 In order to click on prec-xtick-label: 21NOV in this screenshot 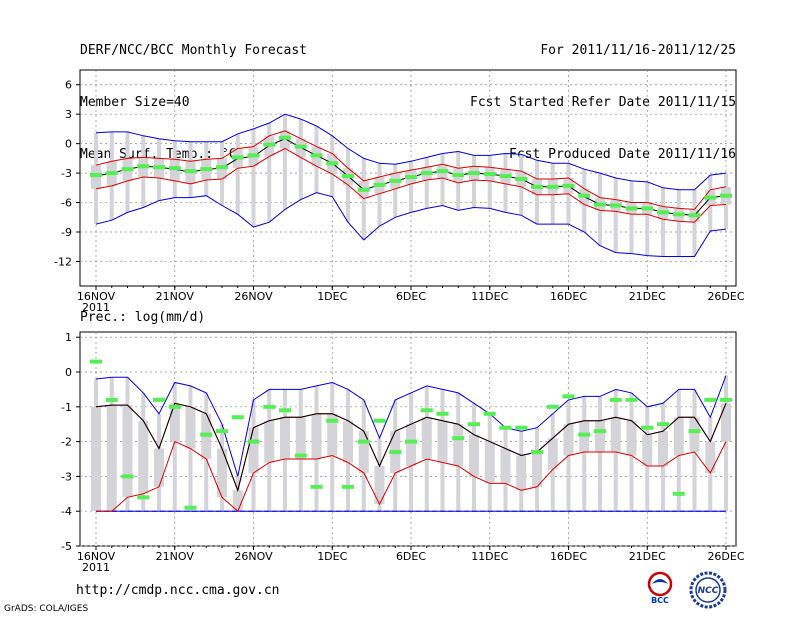, I will do `click(175, 556)`.